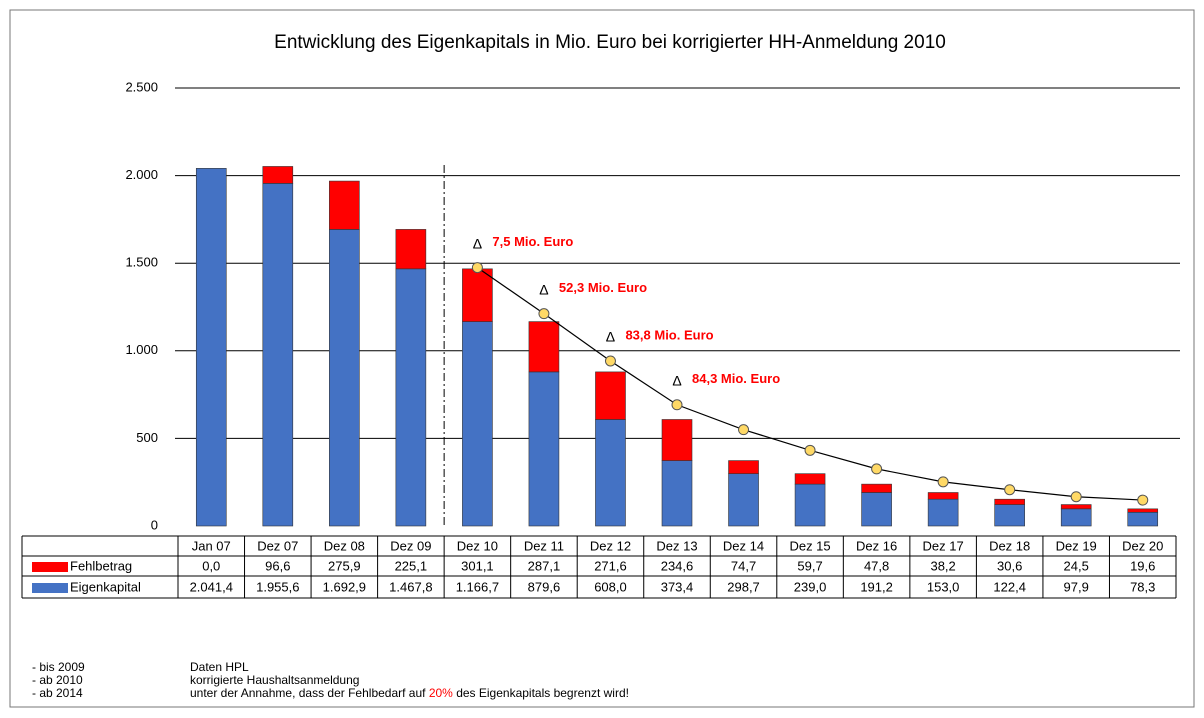 This screenshot has height=718, width=1204. What do you see at coordinates (141, 174) in the screenshot?
I see `y-tick-label: 2.000` at bounding box center [141, 174].